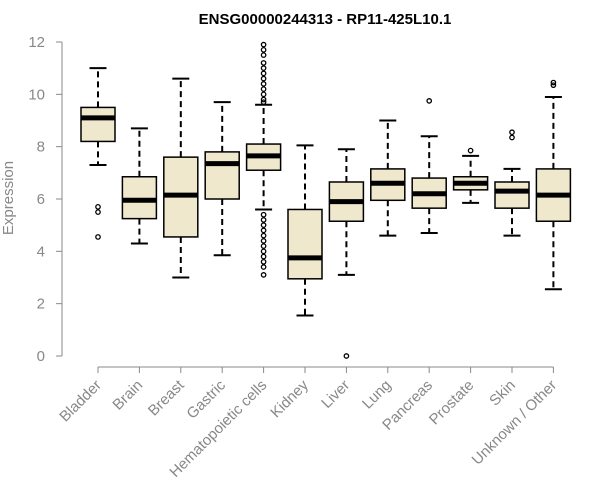 This screenshot has width=600, height=500. Describe the element at coordinates (452, 403) in the screenshot. I see `x-tick-label: Prostate` at that location.